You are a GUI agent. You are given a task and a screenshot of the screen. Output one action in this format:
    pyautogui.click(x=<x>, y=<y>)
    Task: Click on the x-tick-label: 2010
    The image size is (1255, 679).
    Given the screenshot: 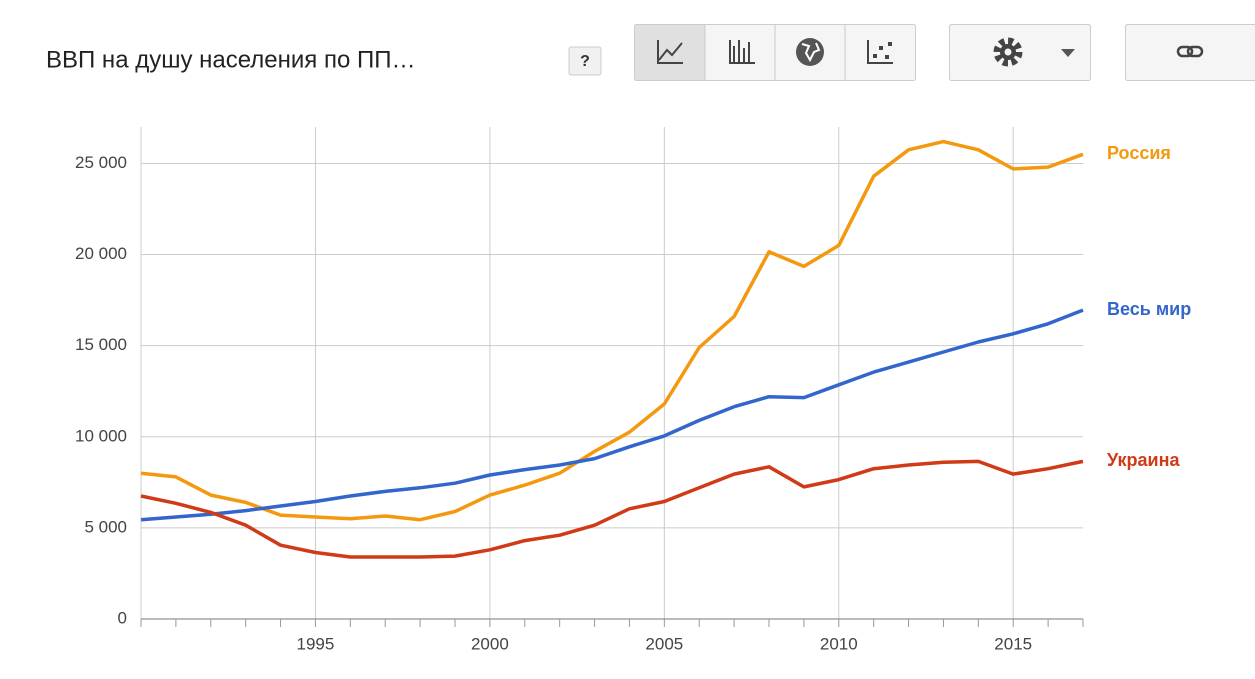 What is the action you would take?
    pyautogui.click(x=839, y=643)
    